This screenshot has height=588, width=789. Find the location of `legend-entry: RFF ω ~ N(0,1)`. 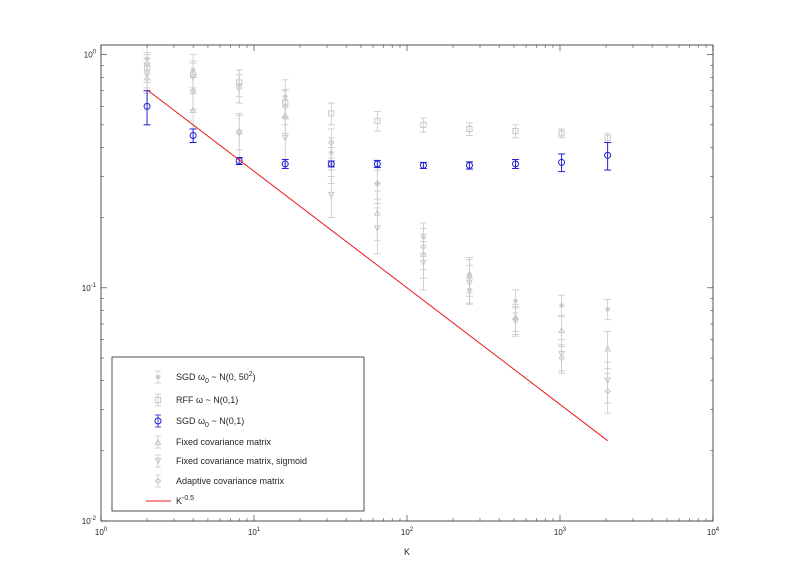

legend-entry: RFF ω ~ N(0,1) is located at coordinates (196, 400).